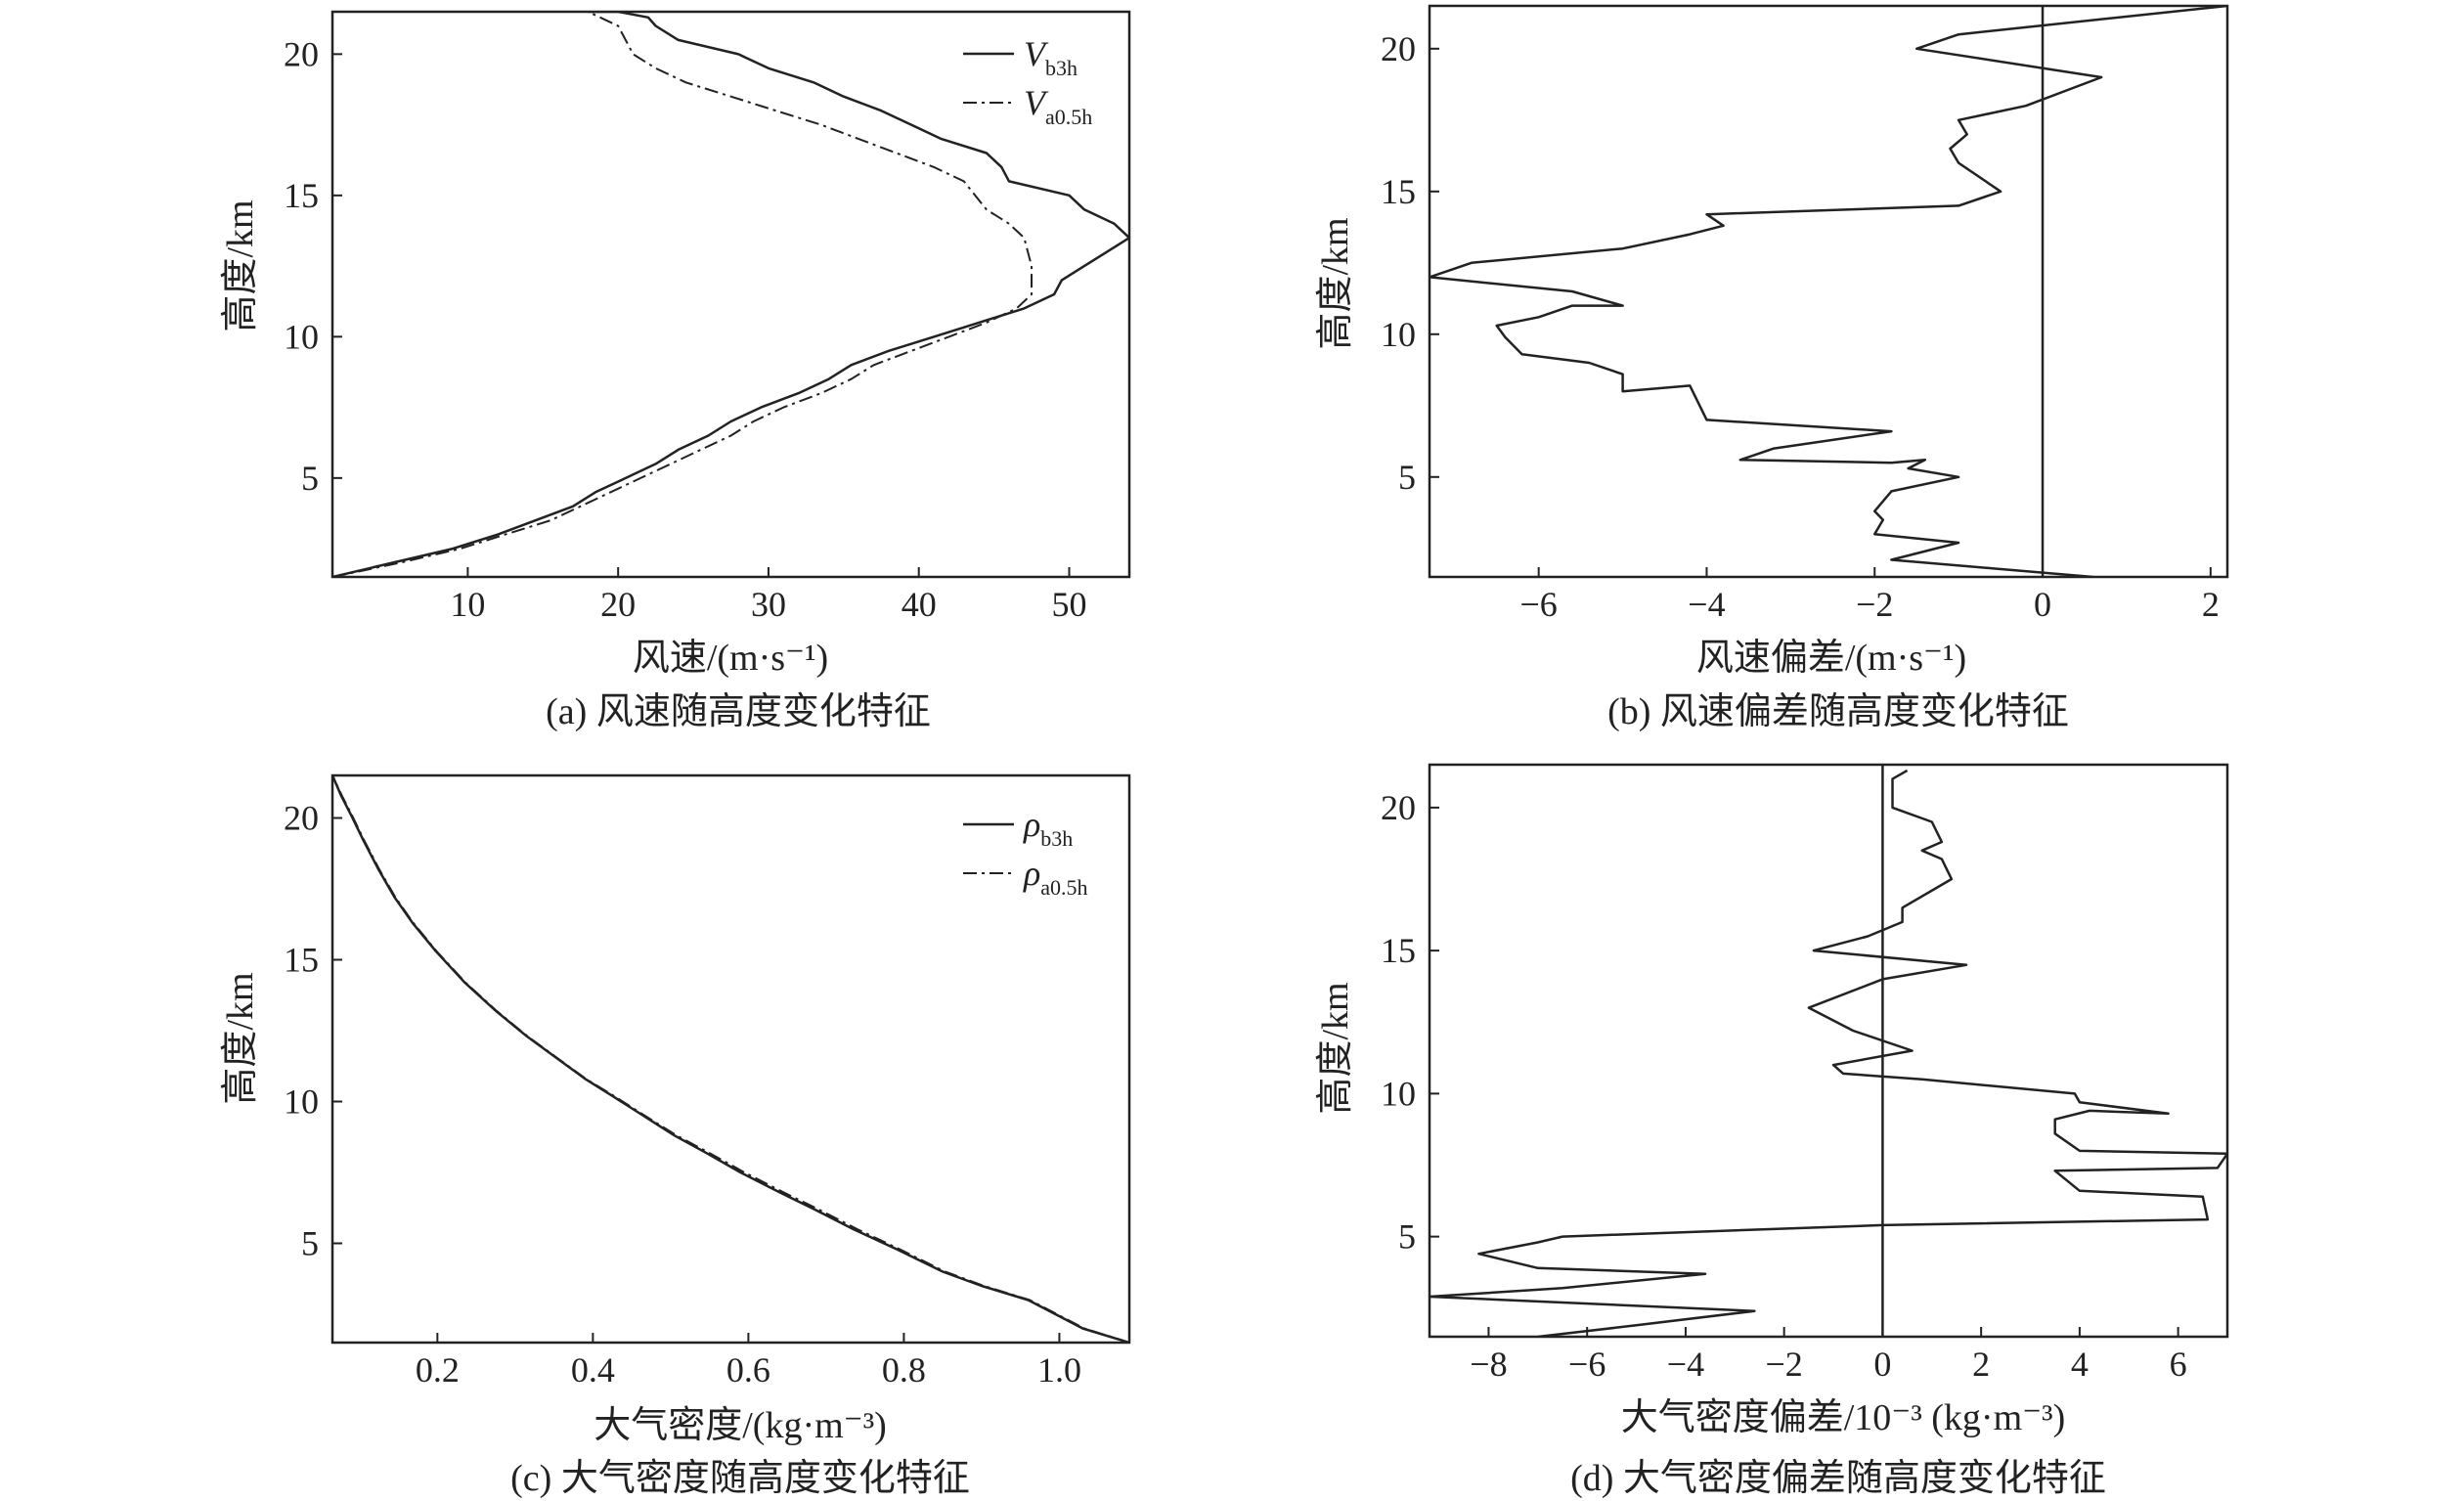  I want to click on data-lines-b, so click(1828, 291).